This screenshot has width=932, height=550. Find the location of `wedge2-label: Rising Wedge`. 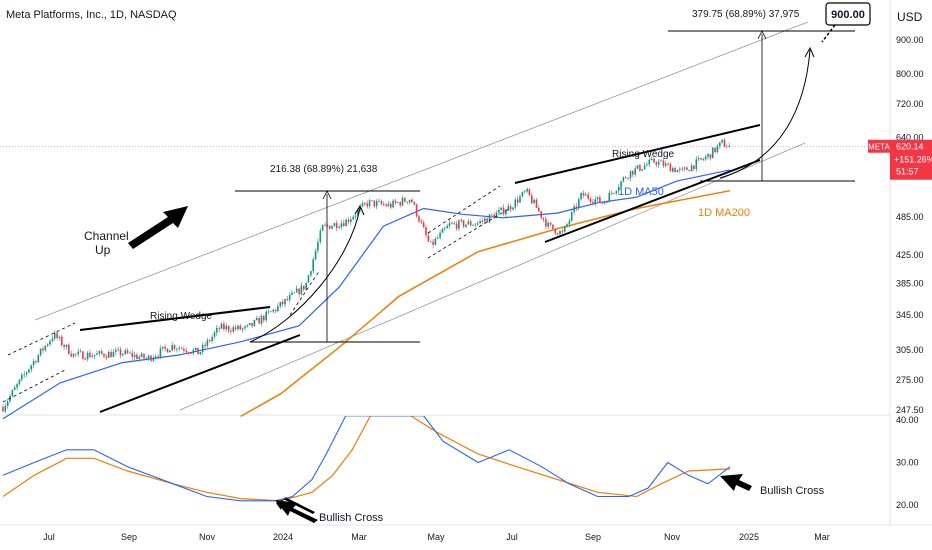

wedge2-label: Rising Wedge is located at coordinates (643, 154).